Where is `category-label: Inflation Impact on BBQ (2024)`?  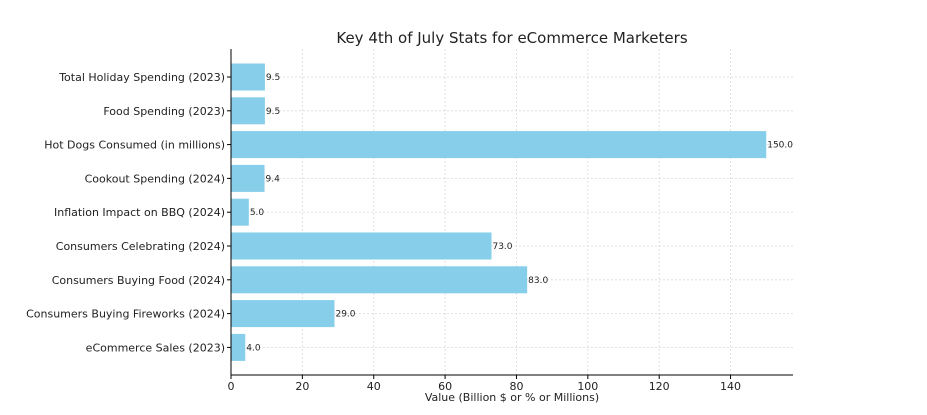
category-label: Inflation Impact on BBQ (2024) is located at coordinates (139, 212).